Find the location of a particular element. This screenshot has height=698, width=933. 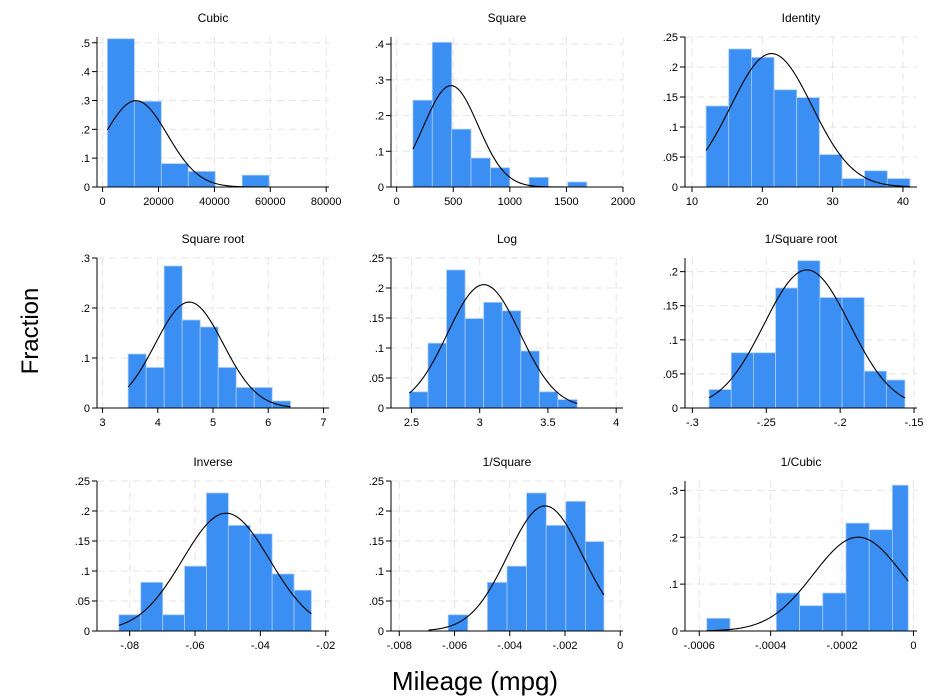

y-tick-label: .05 is located at coordinates (670, 375).